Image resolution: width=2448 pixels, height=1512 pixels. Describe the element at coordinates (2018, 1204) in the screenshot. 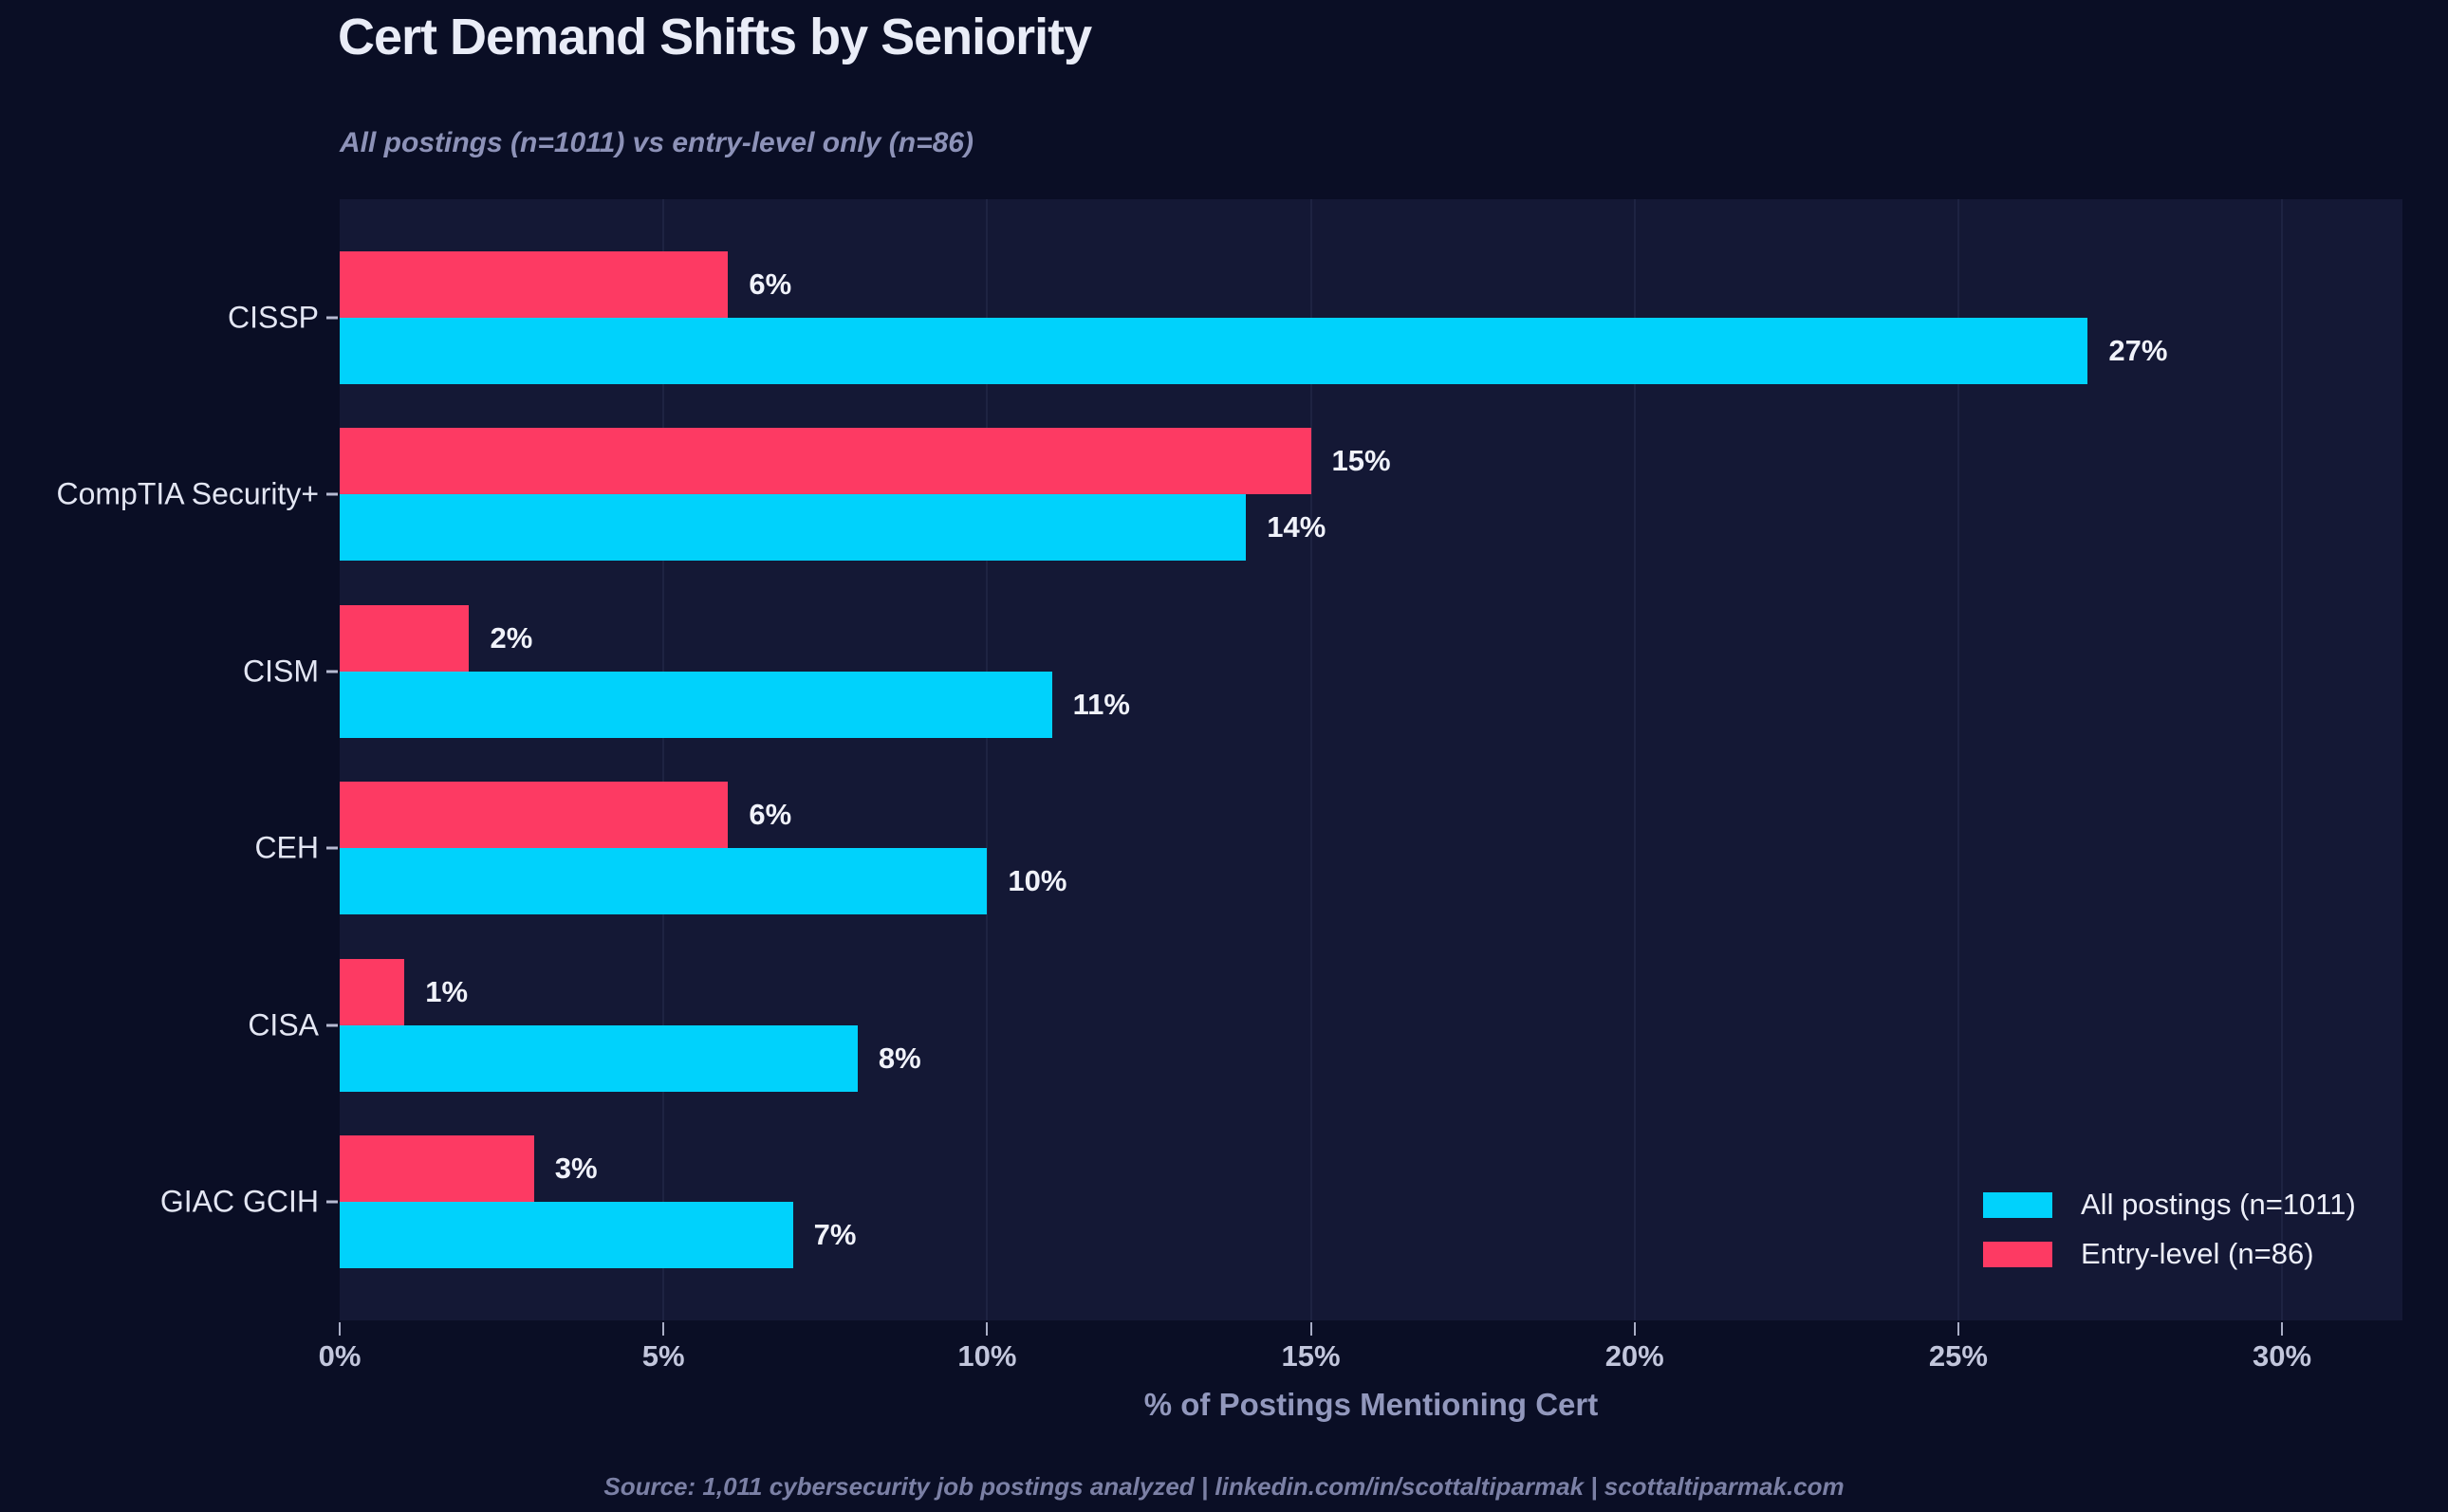

I see `legend-swatch-all-postings` at that location.